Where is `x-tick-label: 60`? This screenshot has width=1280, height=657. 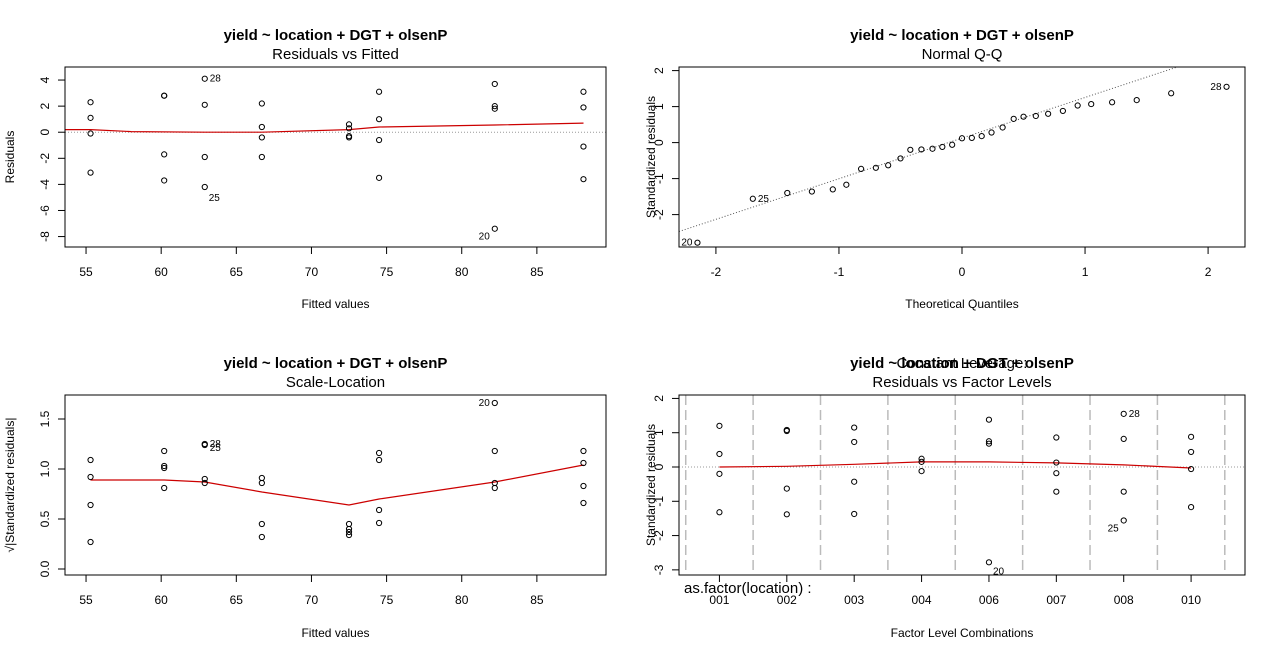 x-tick-label: 60 is located at coordinates (161, 272).